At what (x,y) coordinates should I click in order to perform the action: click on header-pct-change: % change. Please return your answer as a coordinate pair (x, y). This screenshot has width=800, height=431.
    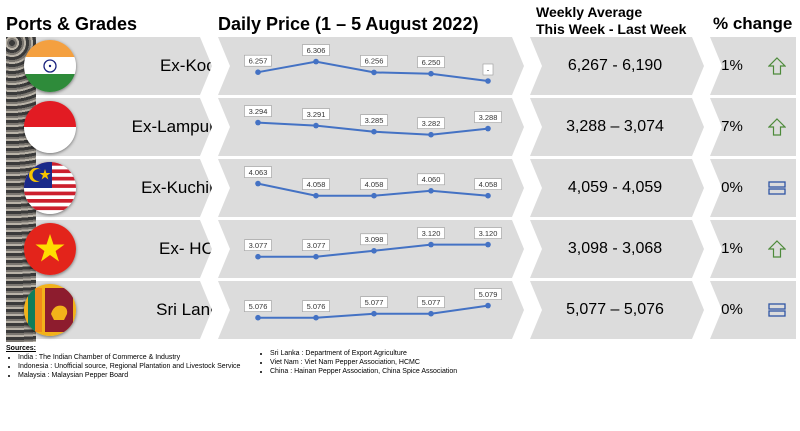
    Looking at the image, I should click on (753, 23).